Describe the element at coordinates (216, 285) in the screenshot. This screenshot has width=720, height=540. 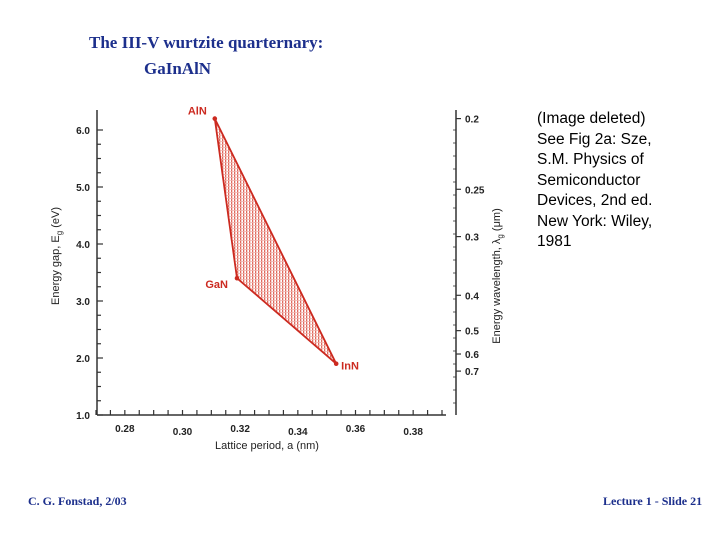
I see `point-label-gan: GaN` at that location.